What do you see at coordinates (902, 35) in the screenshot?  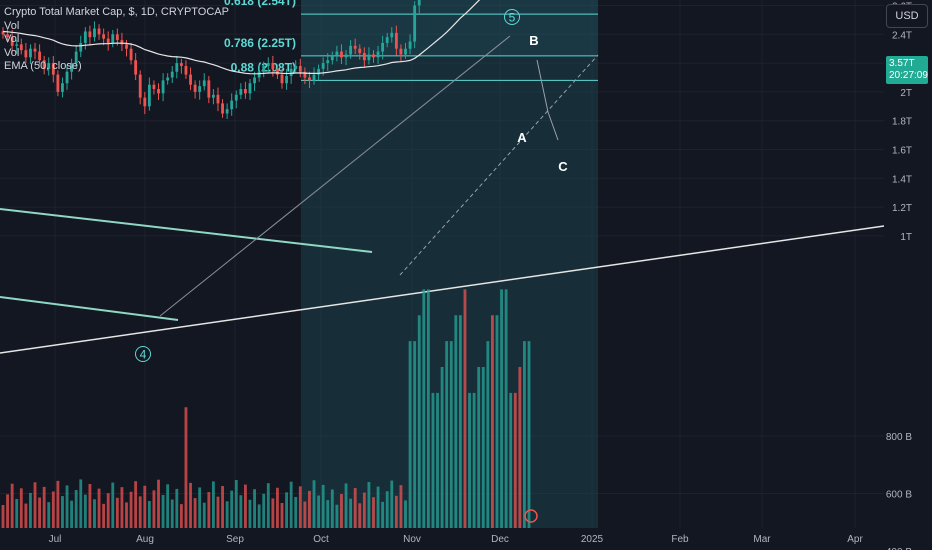 I see `y-tick-label: 2.4T` at bounding box center [902, 35].